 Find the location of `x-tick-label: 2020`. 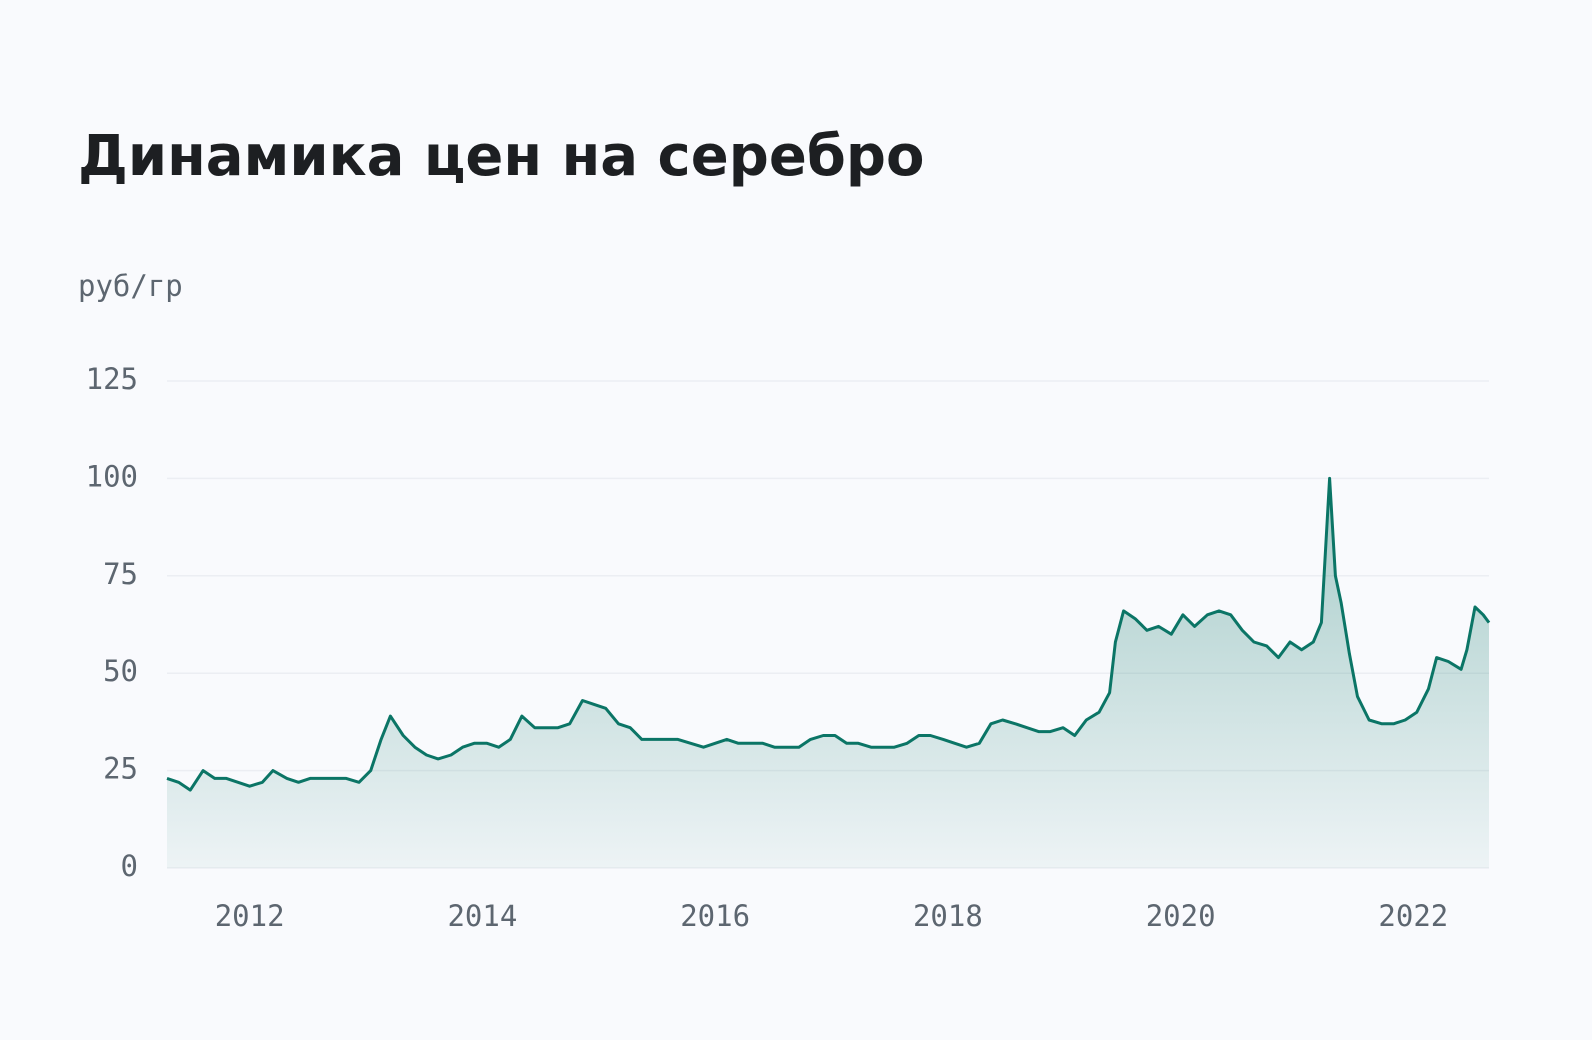

x-tick-label: 2020 is located at coordinates (1181, 916).